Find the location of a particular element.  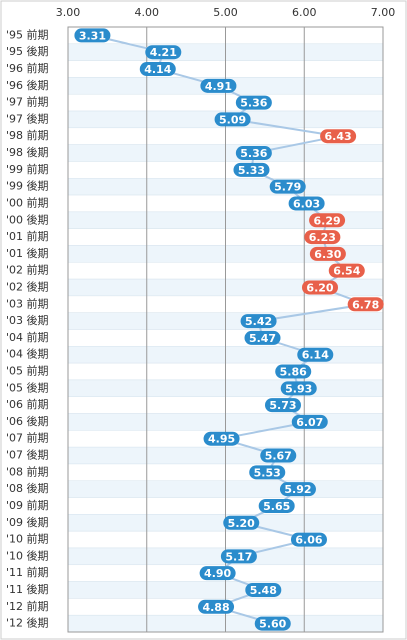

value-label: 6.07 is located at coordinates (309, 422).